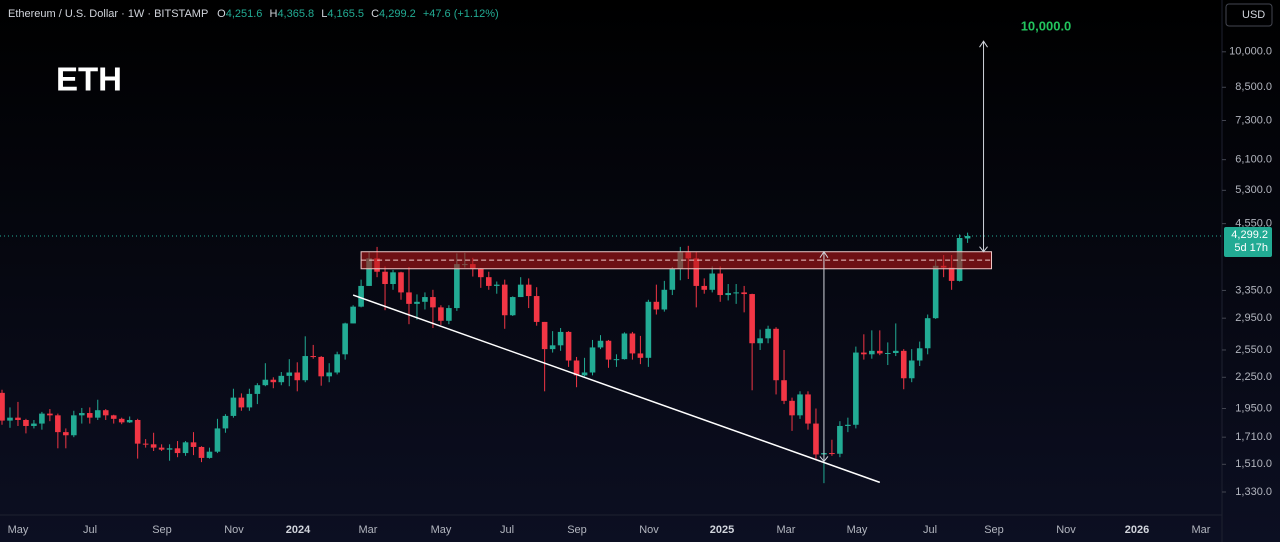  What do you see at coordinates (1253, 290) in the screenshot?
I see `y-tick-label: 3,350.0` at bounding box center [1253, 290].